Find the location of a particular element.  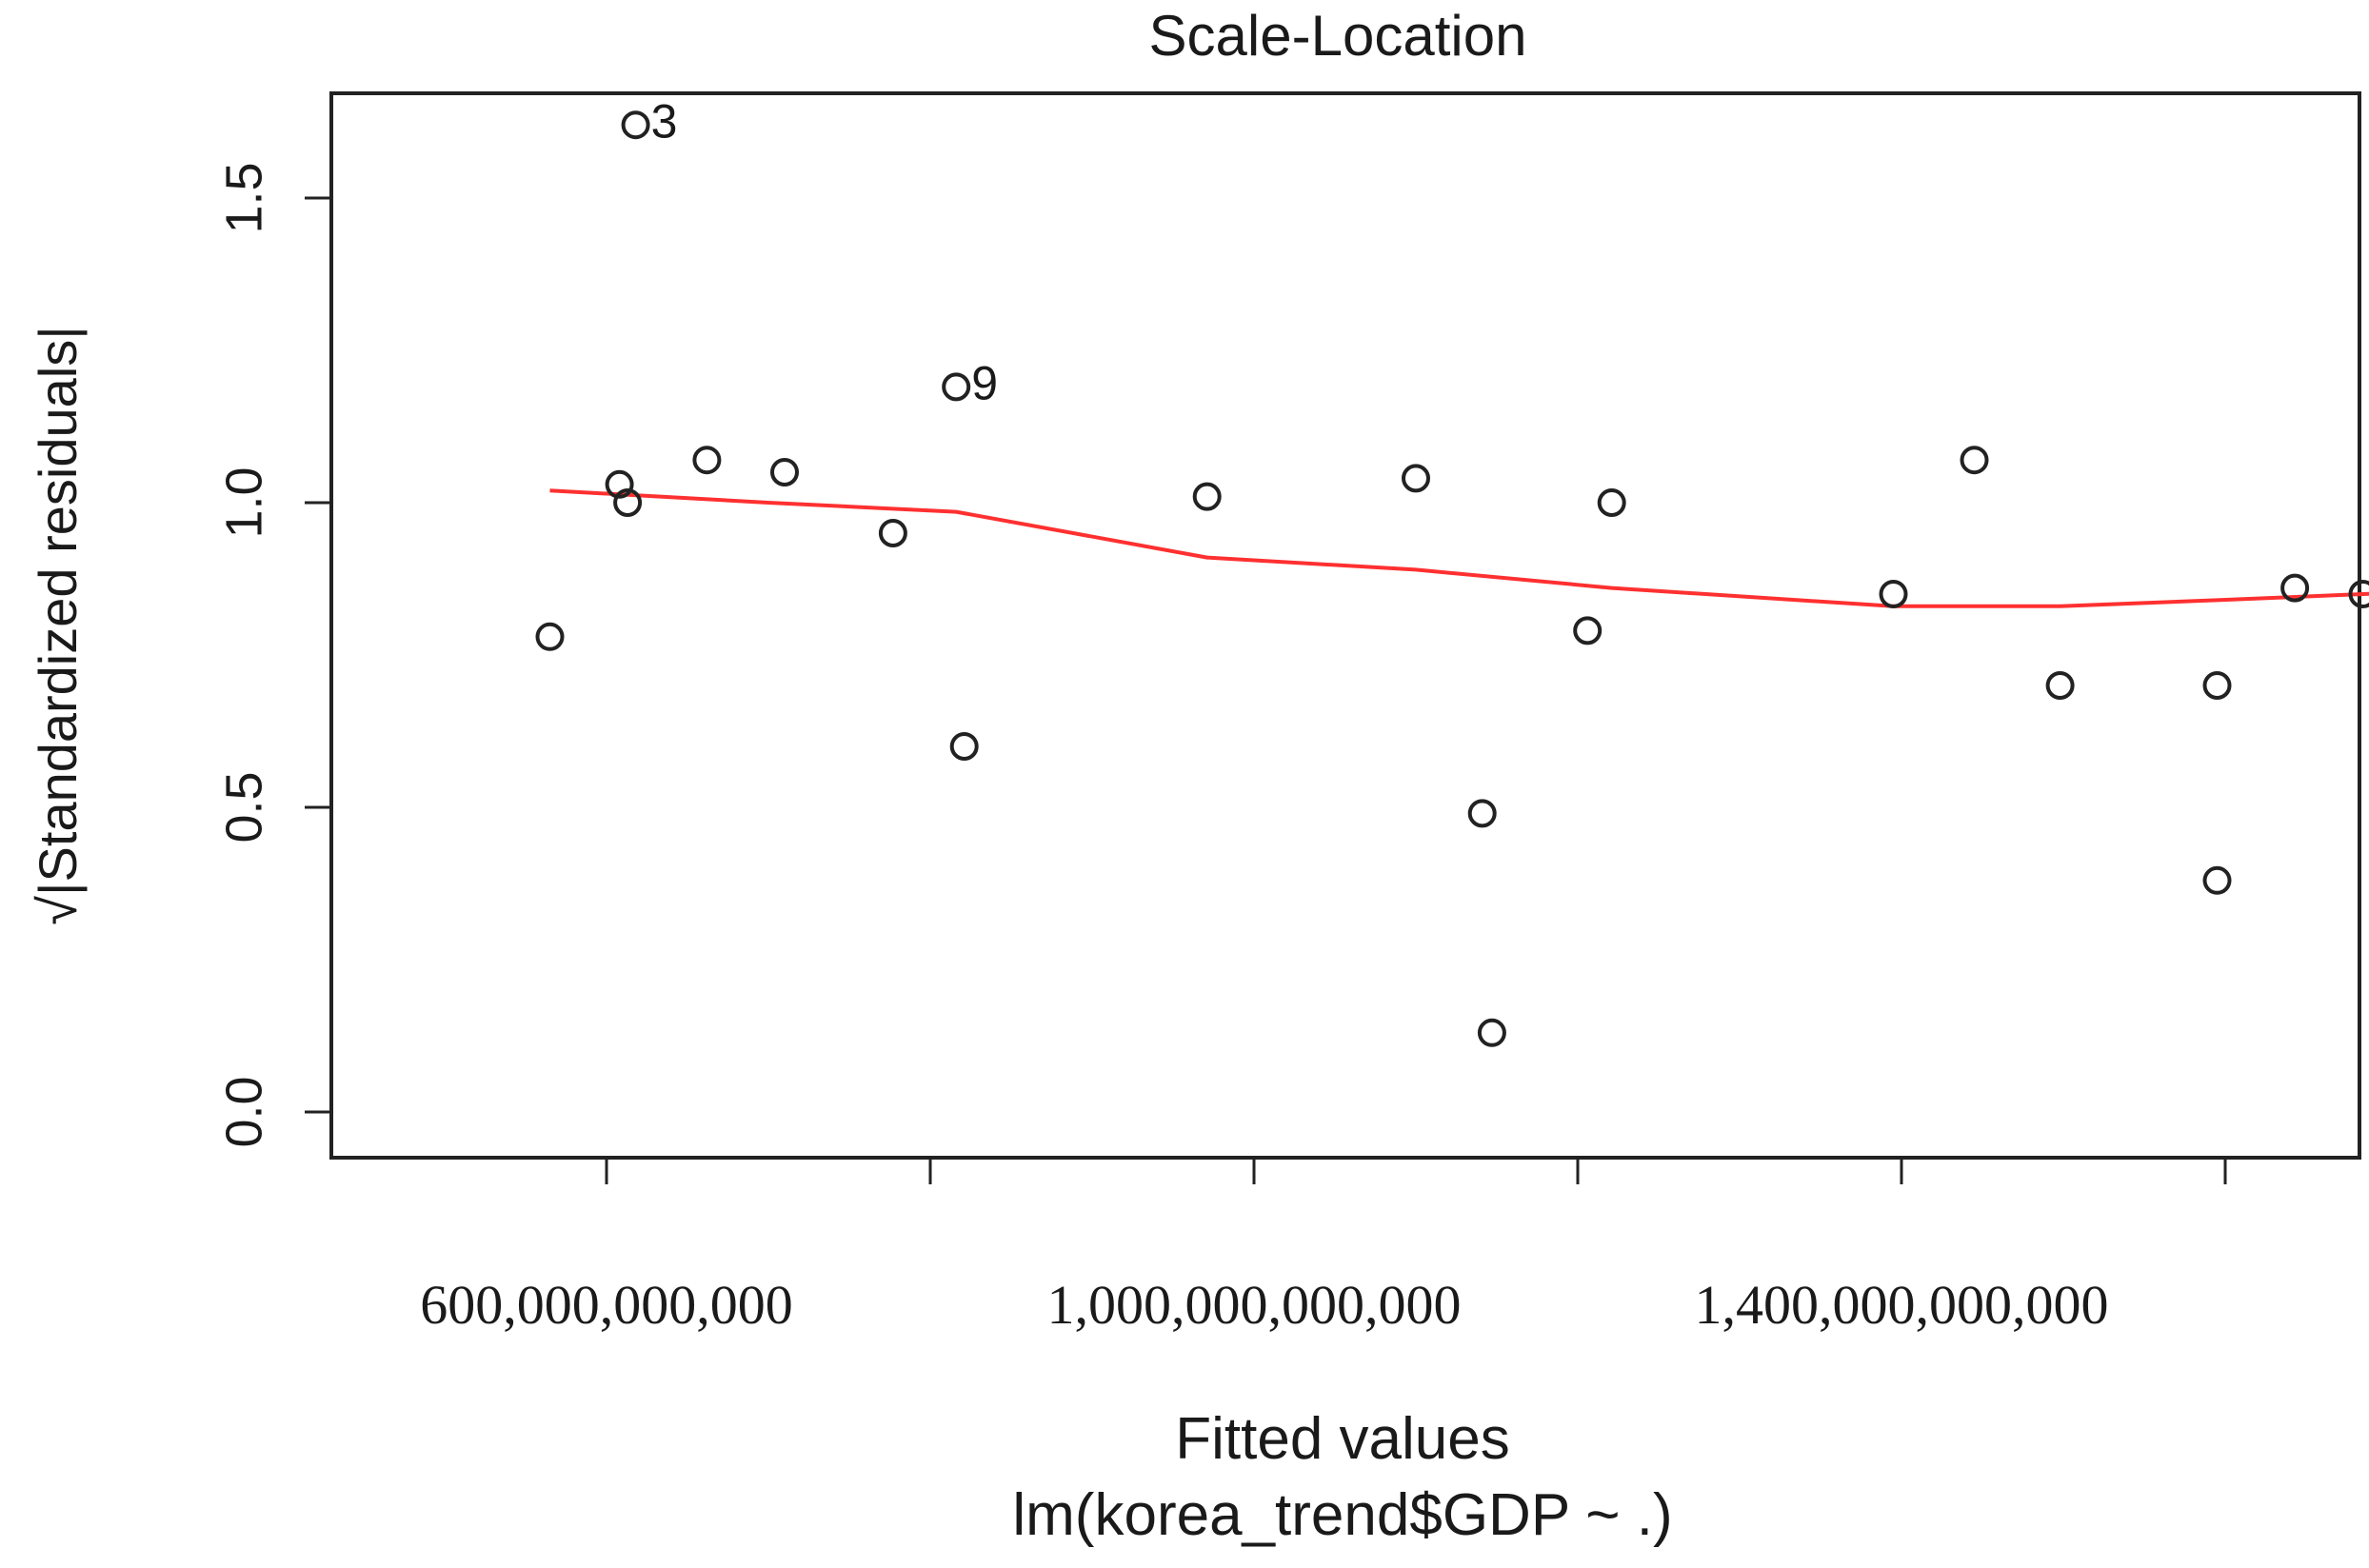

point-label: 9 is located at coordinates (985, 384).